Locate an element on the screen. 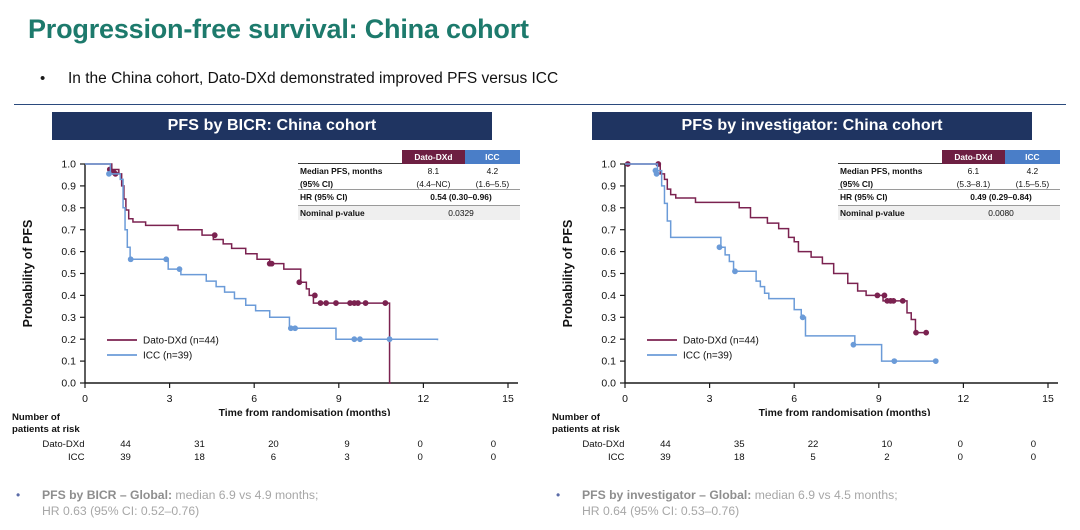 This screenshot has height=530, width=1080. x-tick-label: 0 is located at coordinates (625, 399).